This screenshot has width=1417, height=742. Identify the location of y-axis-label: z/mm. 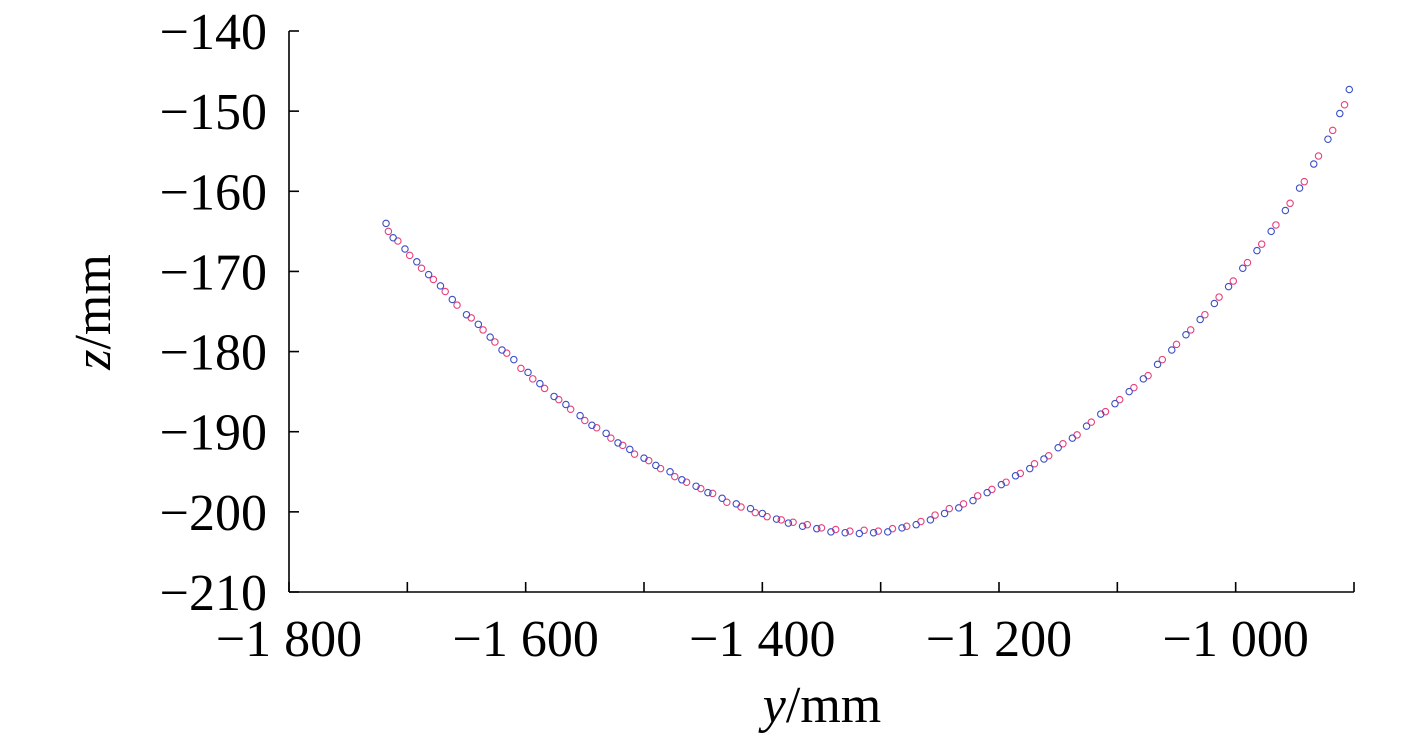
(93, 312).